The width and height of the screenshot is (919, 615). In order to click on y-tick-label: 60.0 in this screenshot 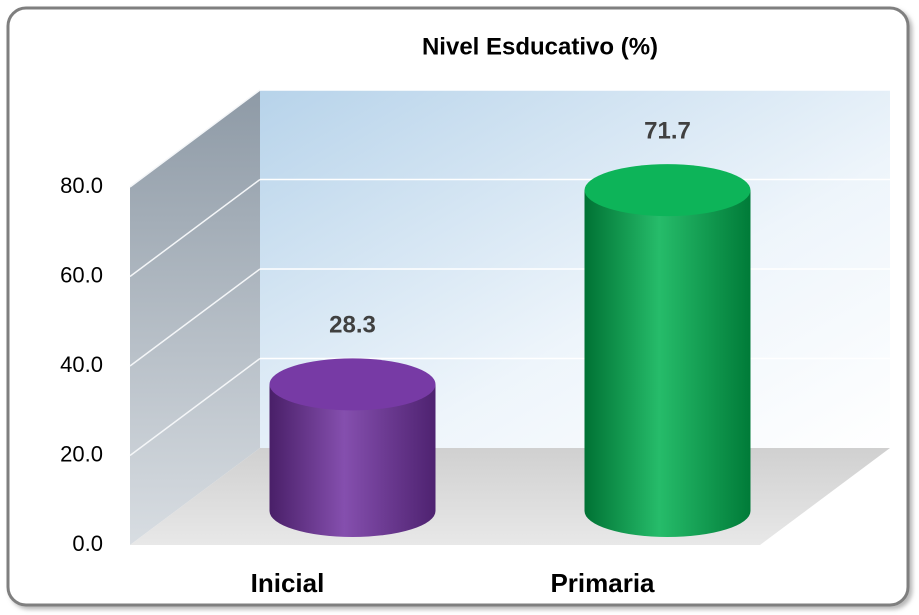, I will do `click(81, 274)`.